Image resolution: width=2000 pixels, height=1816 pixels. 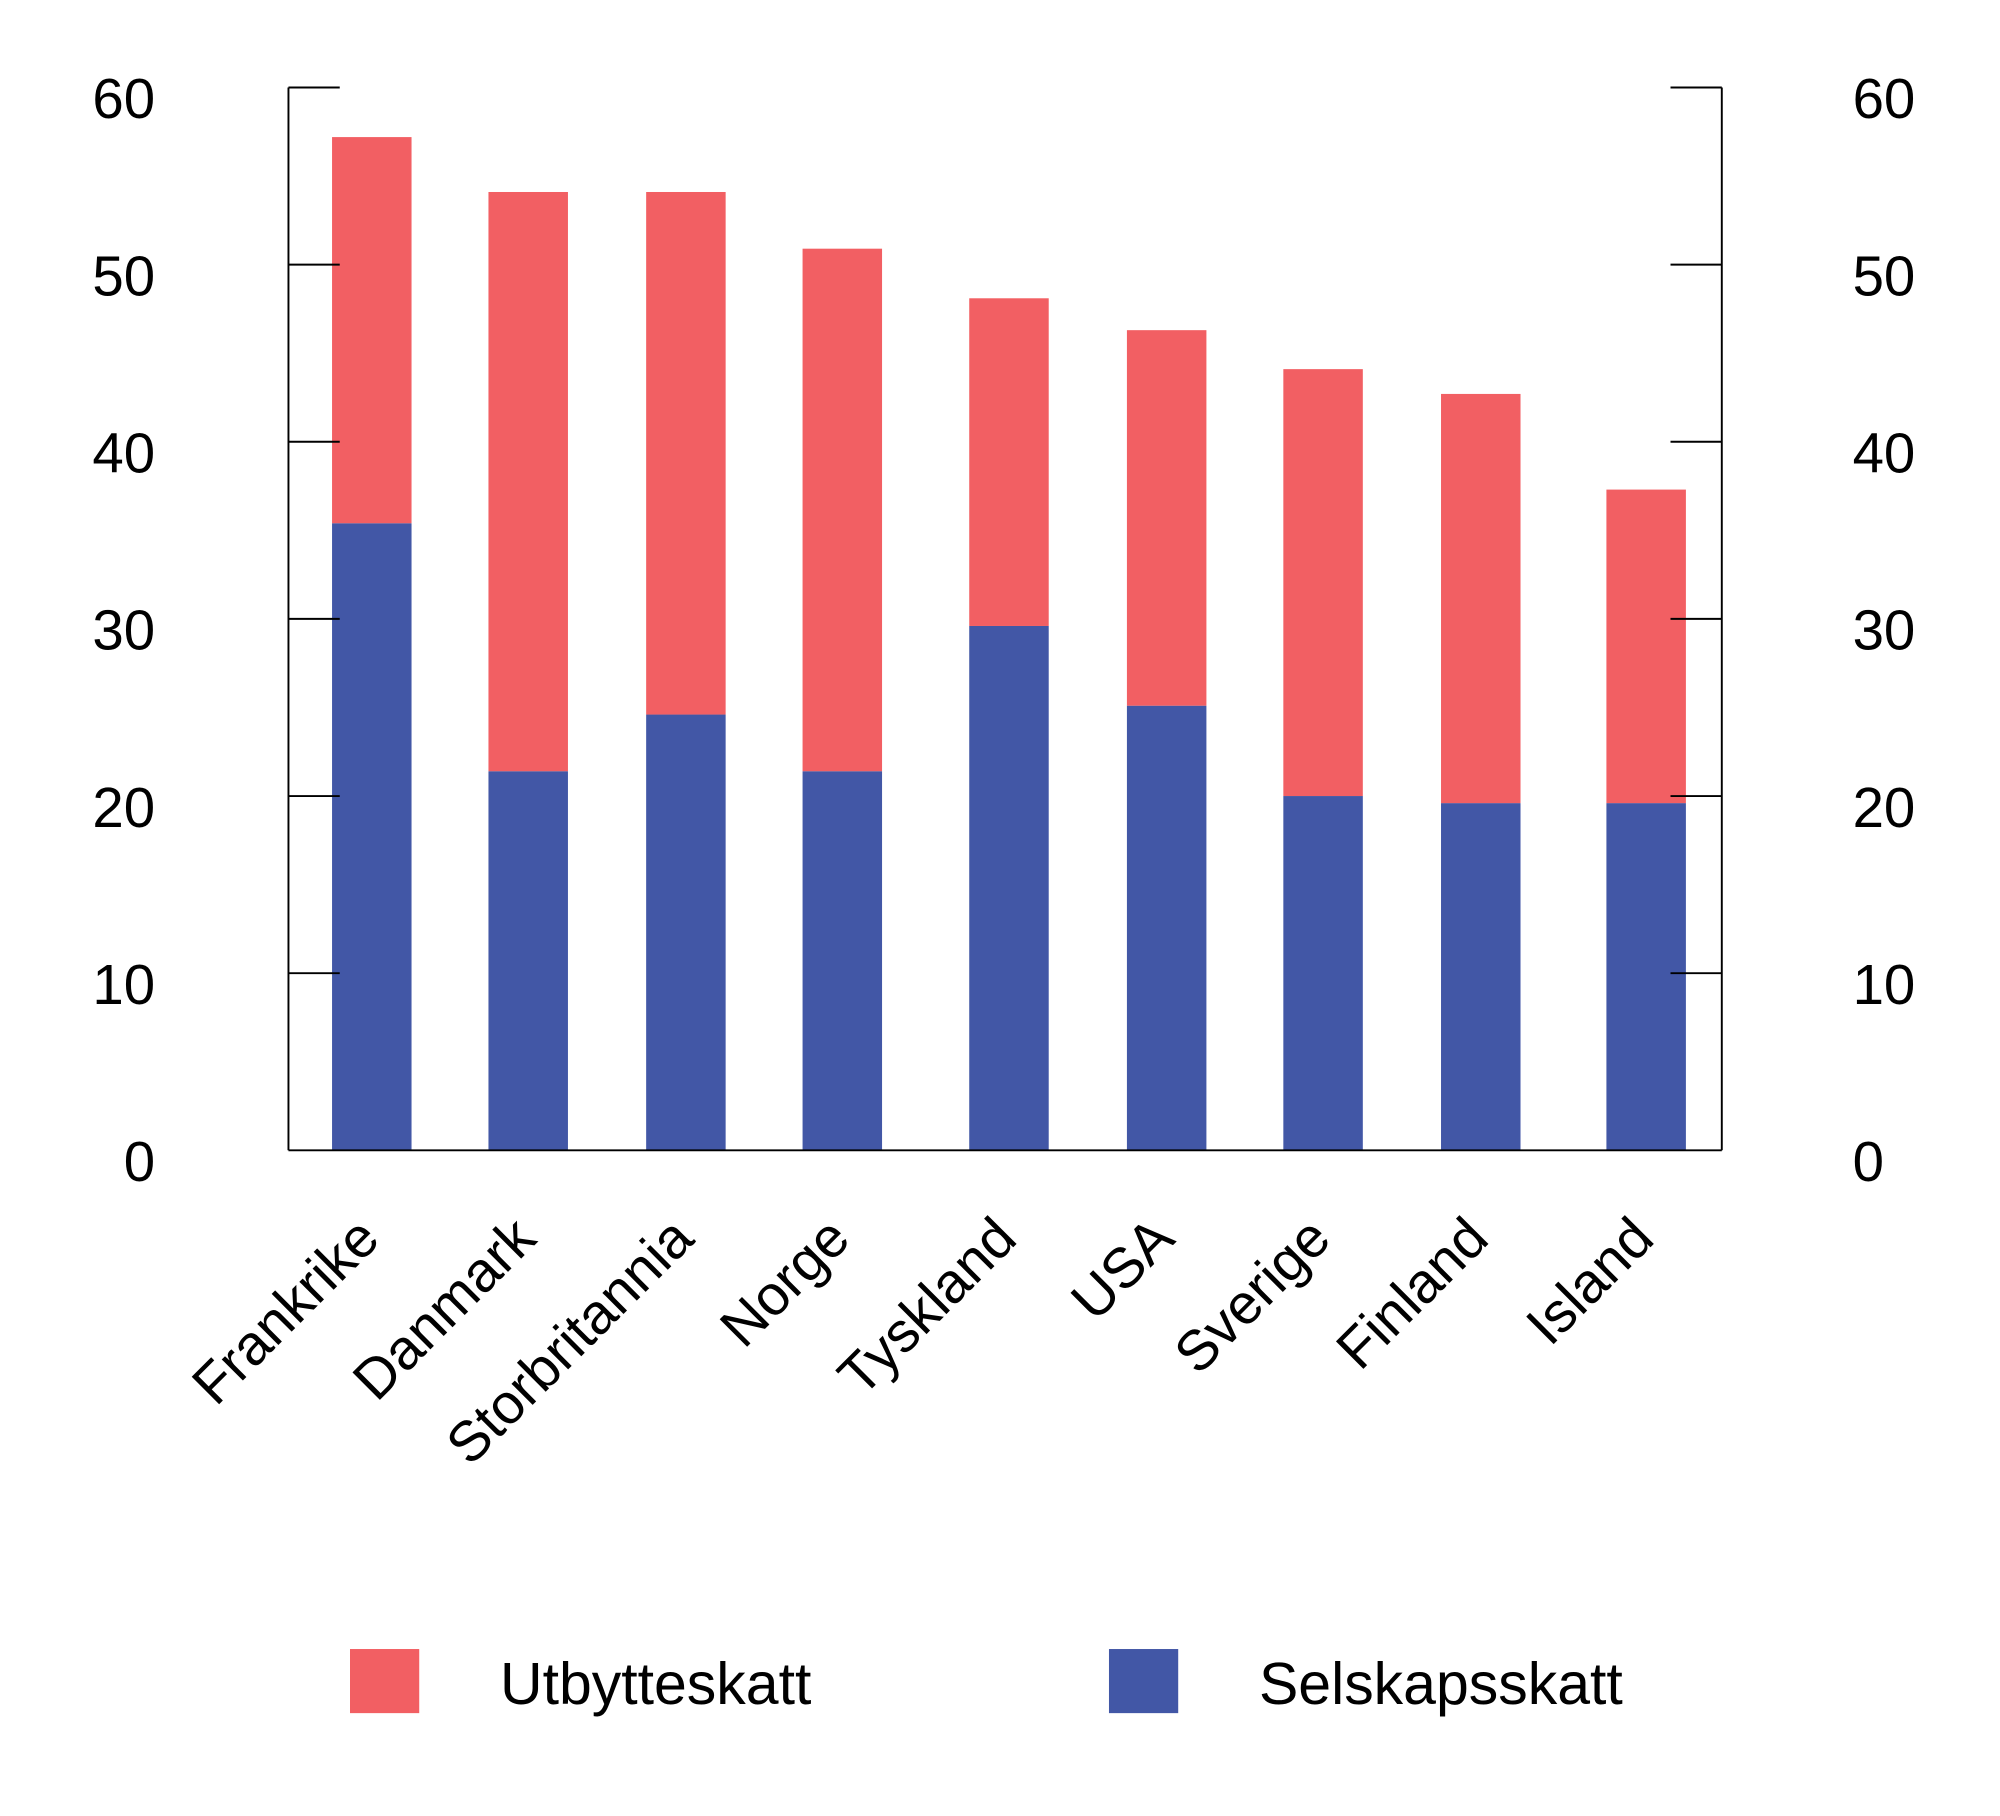 What do you see at coordinates (1646, 646) in the screenshot?
I see `bar-utbytteskatt-island` at bounding box center [1646, 646].